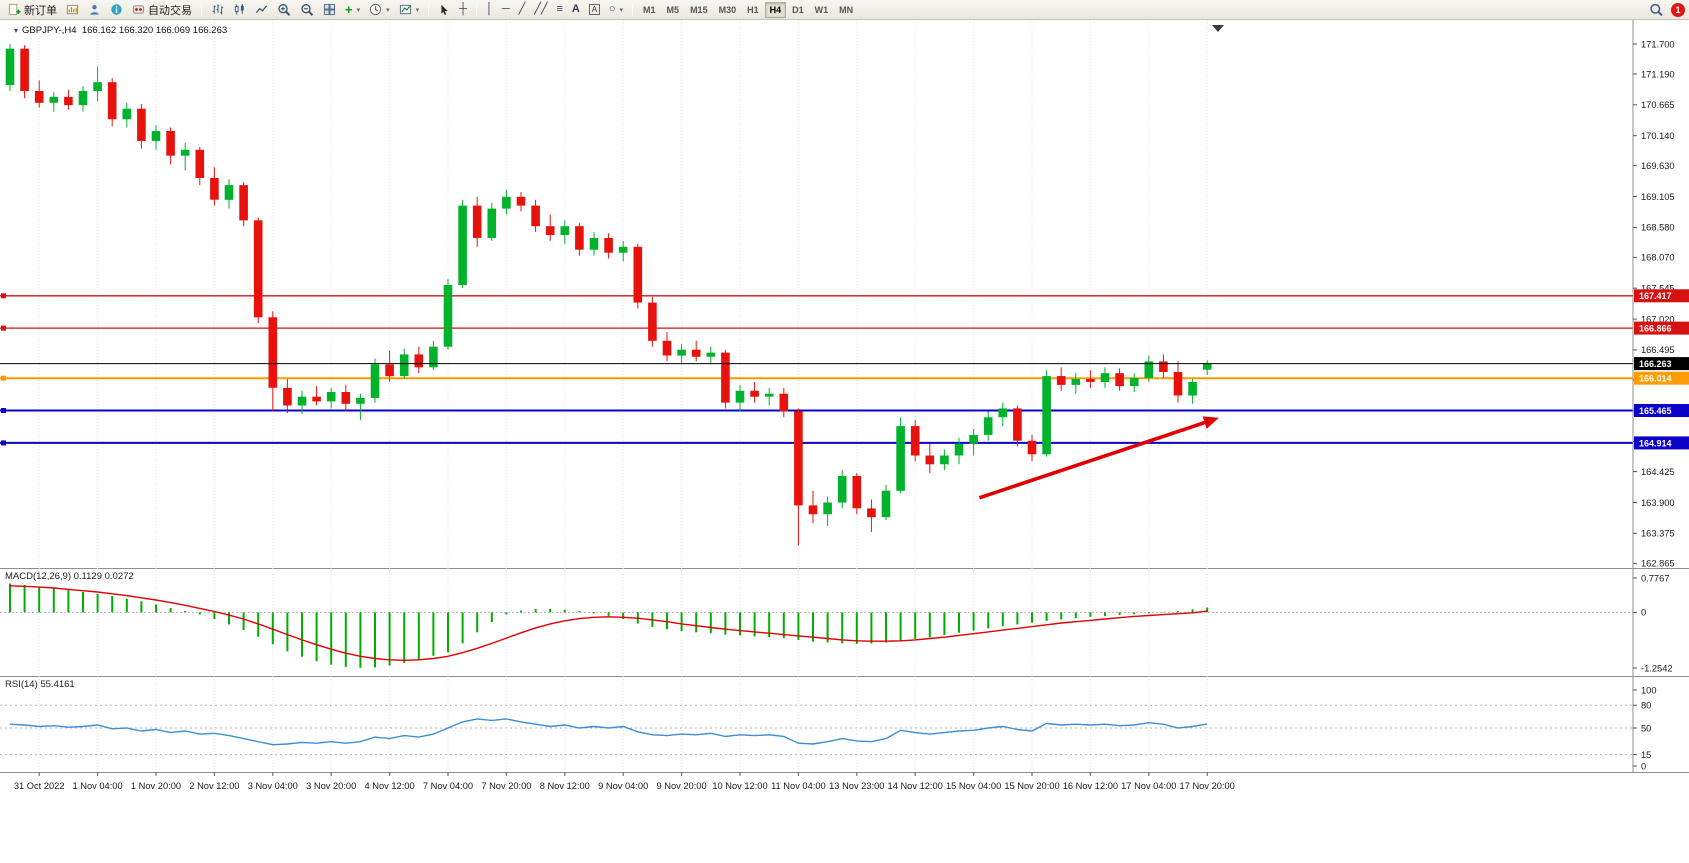  I want to click on trendline-button: ╱, so click(522, 9).